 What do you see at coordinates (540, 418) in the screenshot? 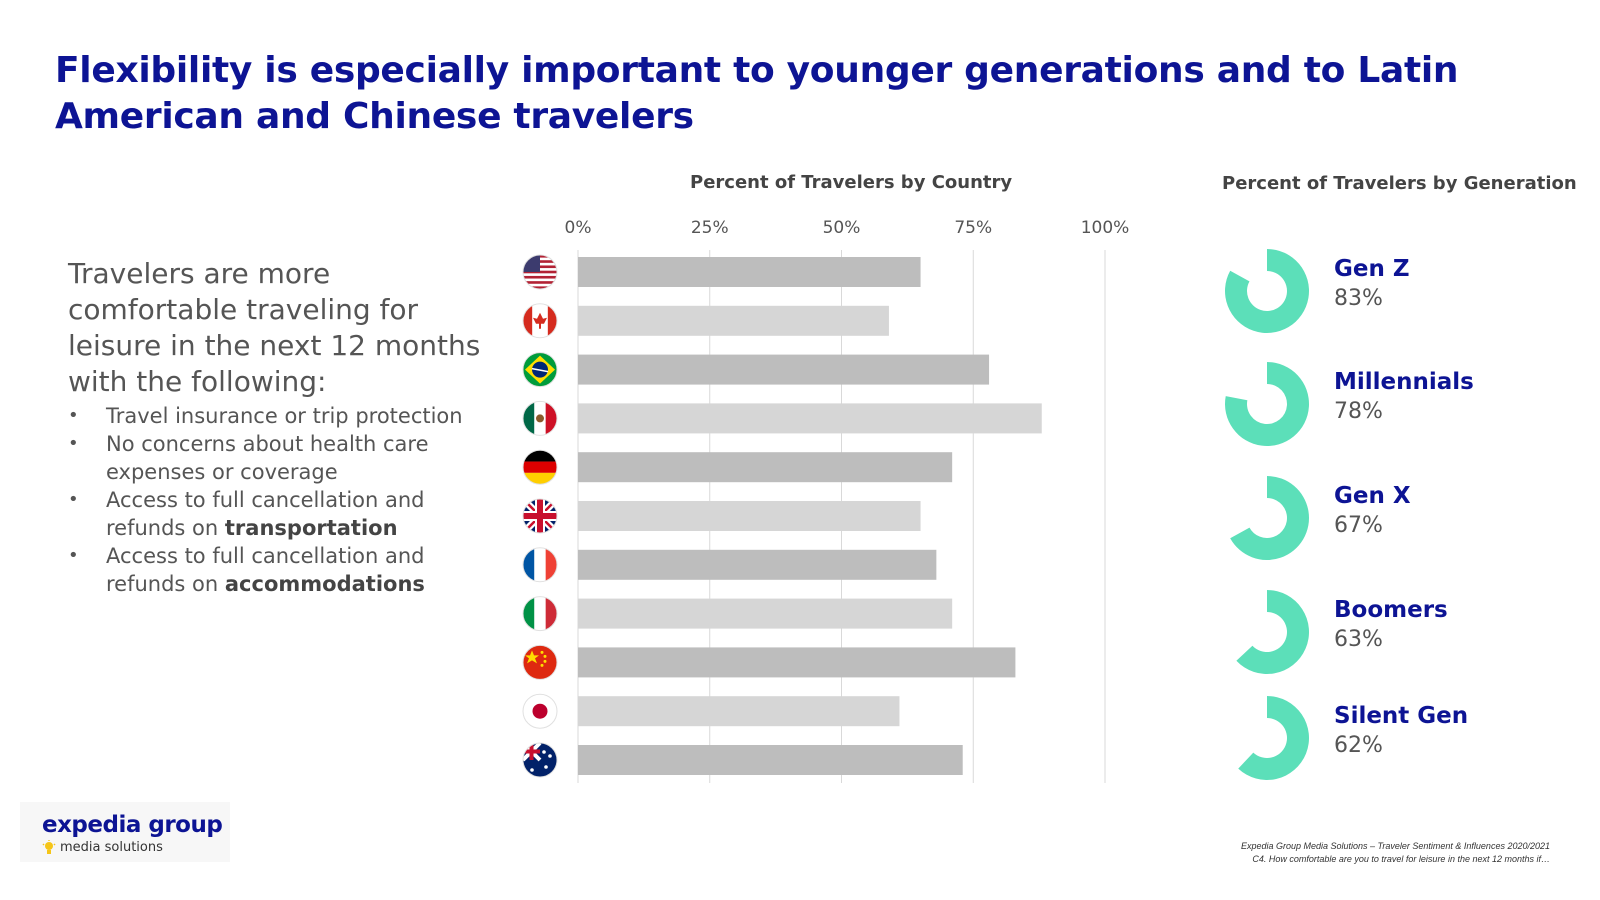
I see `mexico-flag-icon` at bounding box center [540, 418].